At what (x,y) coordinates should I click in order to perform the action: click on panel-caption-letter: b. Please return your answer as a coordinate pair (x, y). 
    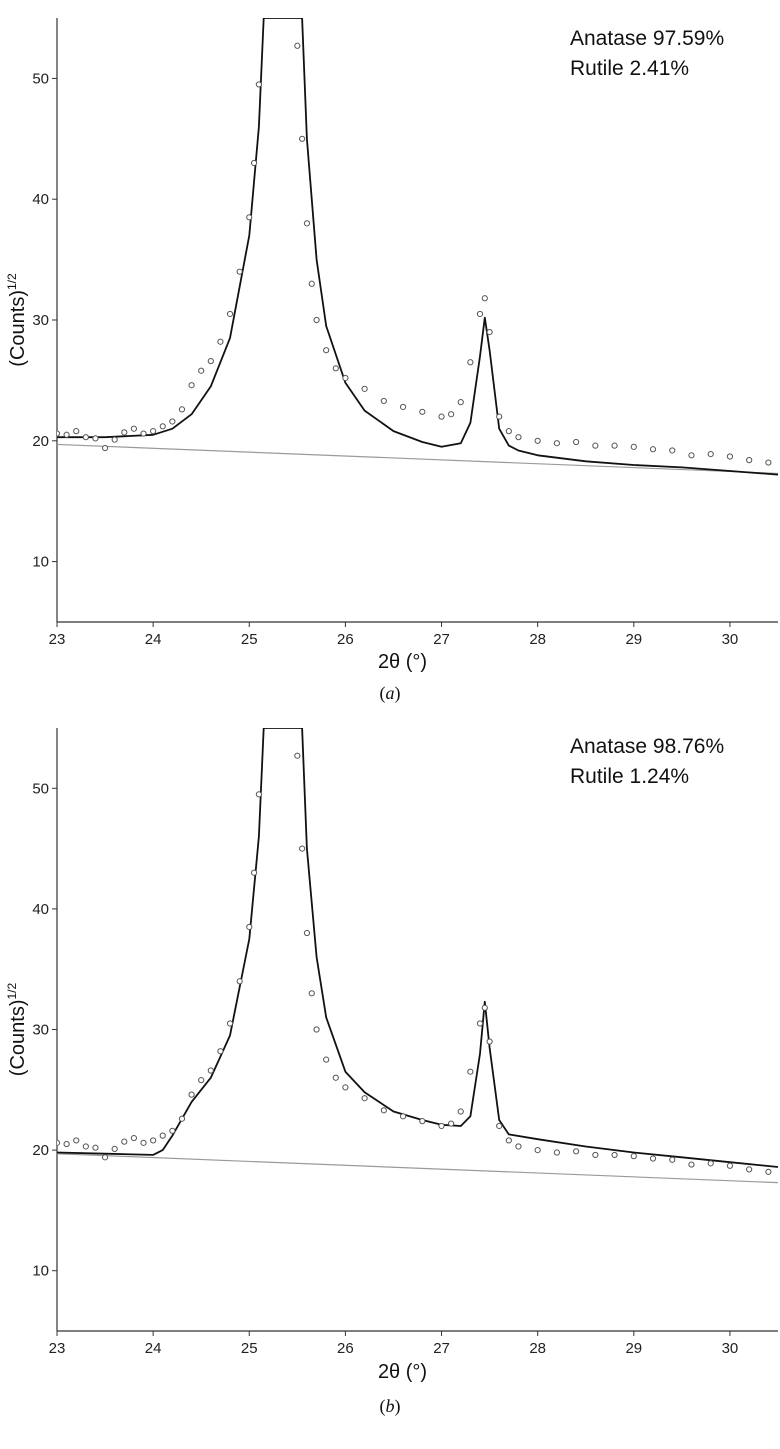
    Looking at the image, I should click on (390, 1406).